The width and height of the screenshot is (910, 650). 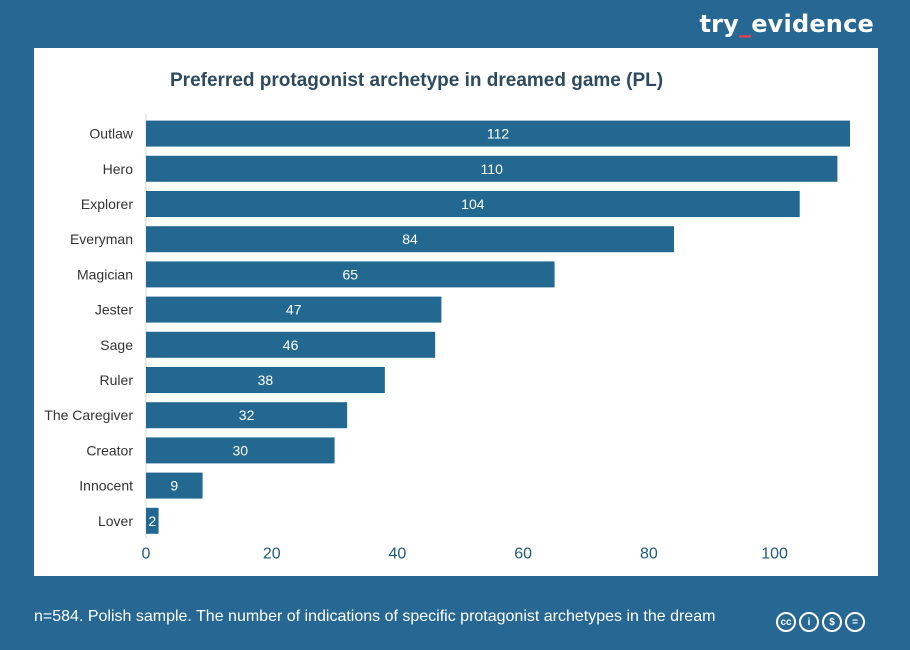 What do you see at coordinates (820, 622) in the screenshot?
I see `license-icons: cc i $ =` at bounding box center [820, 622].